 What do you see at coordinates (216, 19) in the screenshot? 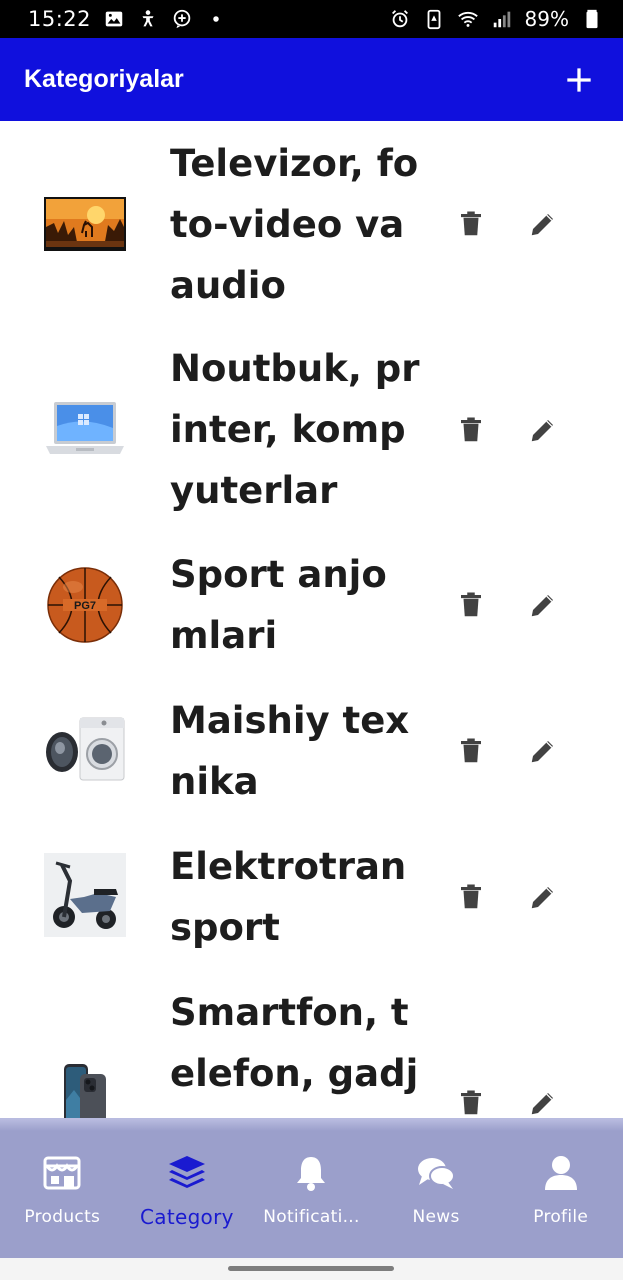
I see `dot-icon` at bounding box center [216, 19].